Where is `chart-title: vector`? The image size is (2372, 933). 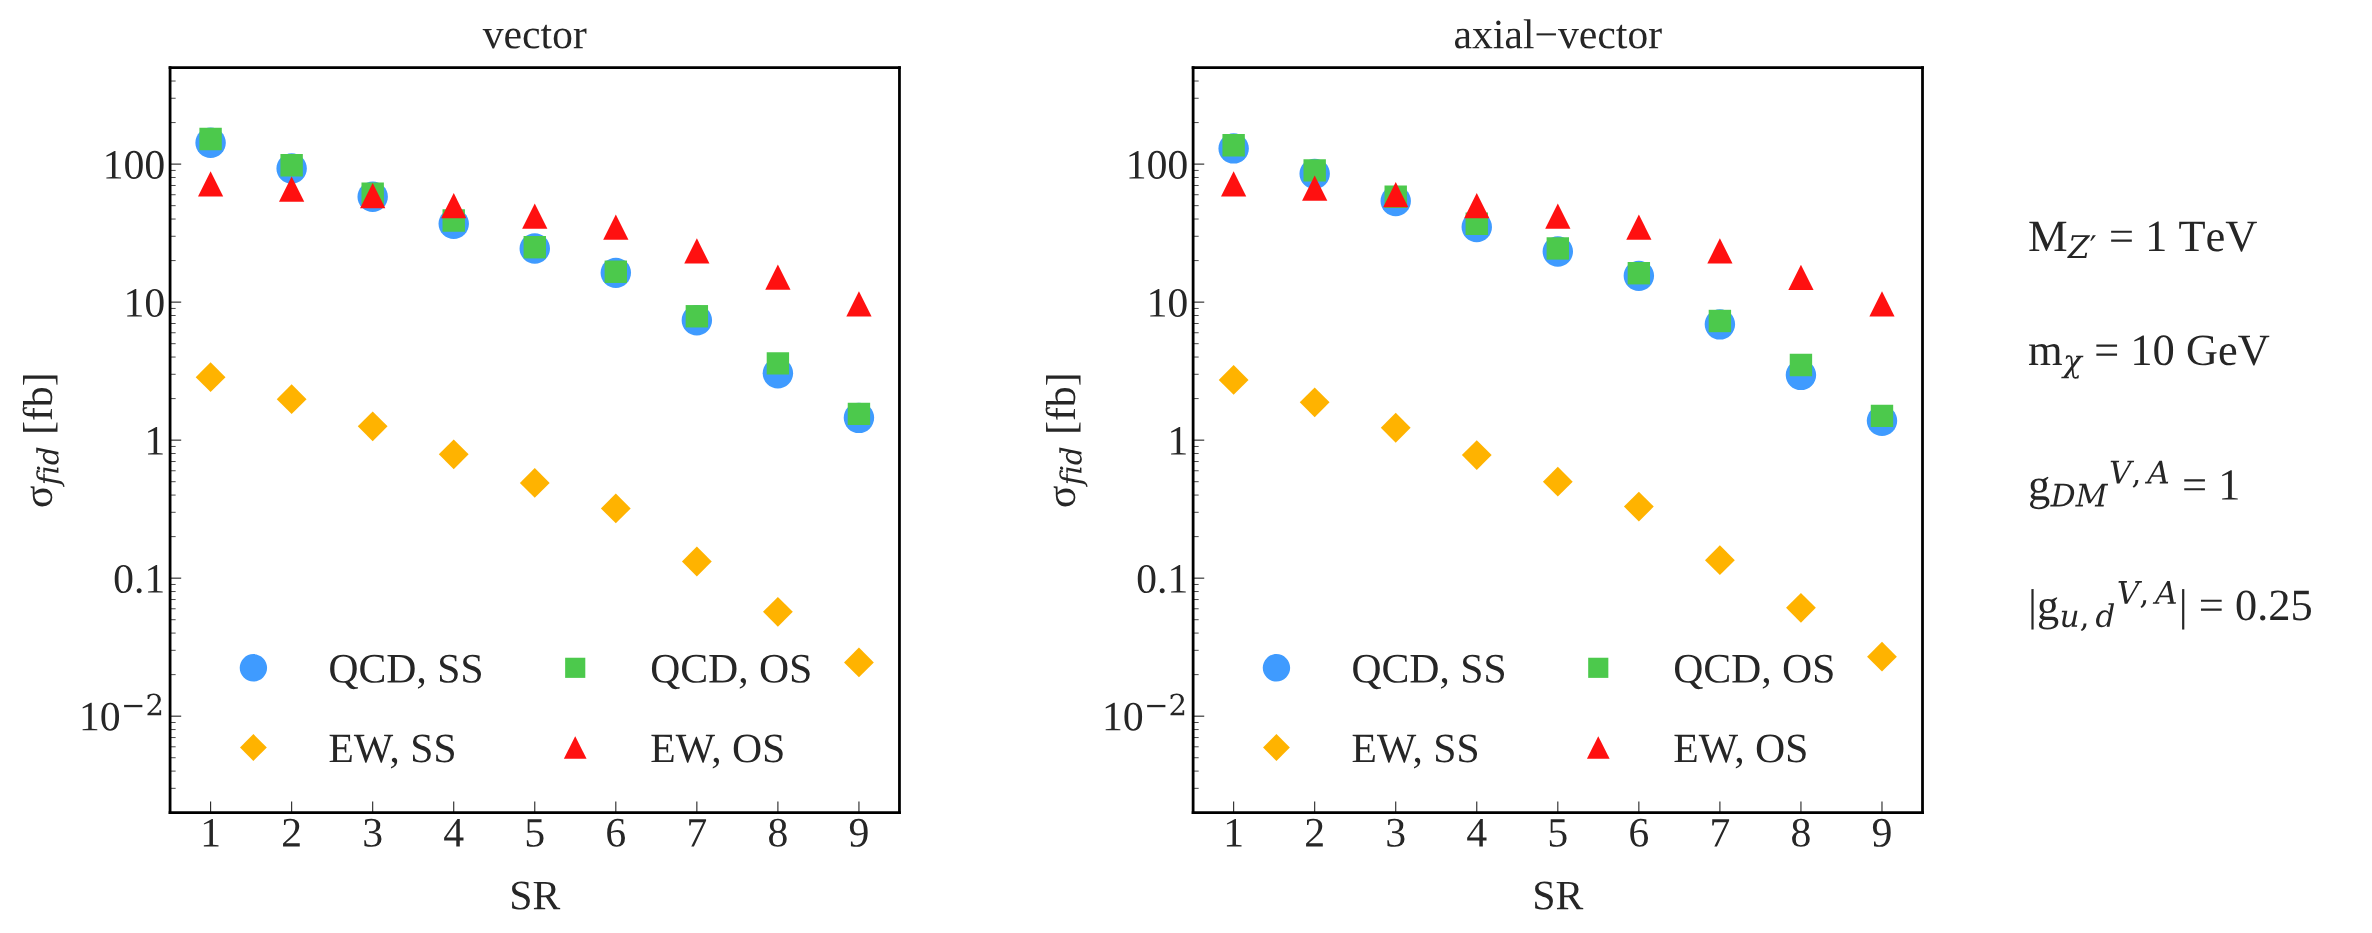
chart-title: vector is located at coordinates (534, 36).